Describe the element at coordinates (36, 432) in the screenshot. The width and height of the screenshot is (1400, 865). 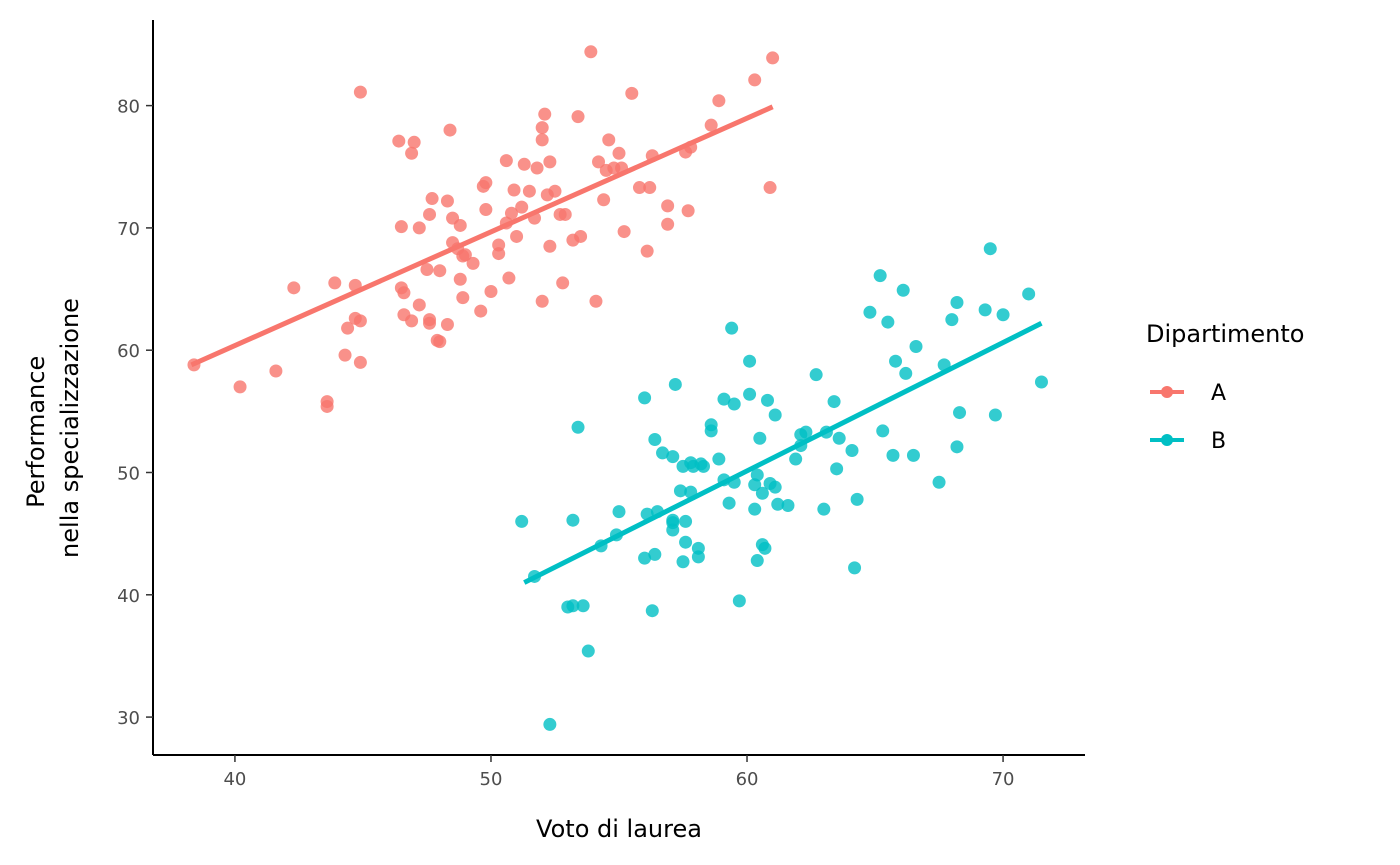
I see `y-axis-title-line-1: Performance` at that location.